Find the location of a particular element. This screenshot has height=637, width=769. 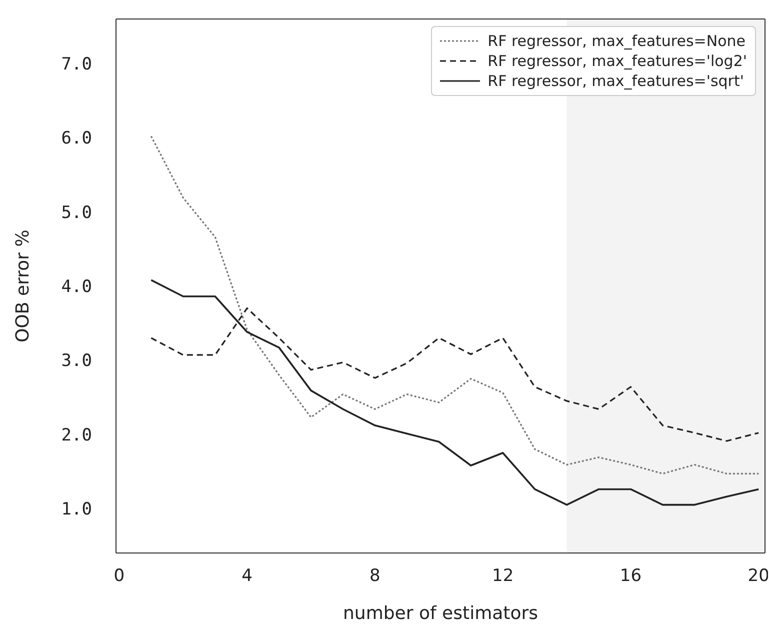

x-tick-label: 0 is located at coordinates (119, 576).